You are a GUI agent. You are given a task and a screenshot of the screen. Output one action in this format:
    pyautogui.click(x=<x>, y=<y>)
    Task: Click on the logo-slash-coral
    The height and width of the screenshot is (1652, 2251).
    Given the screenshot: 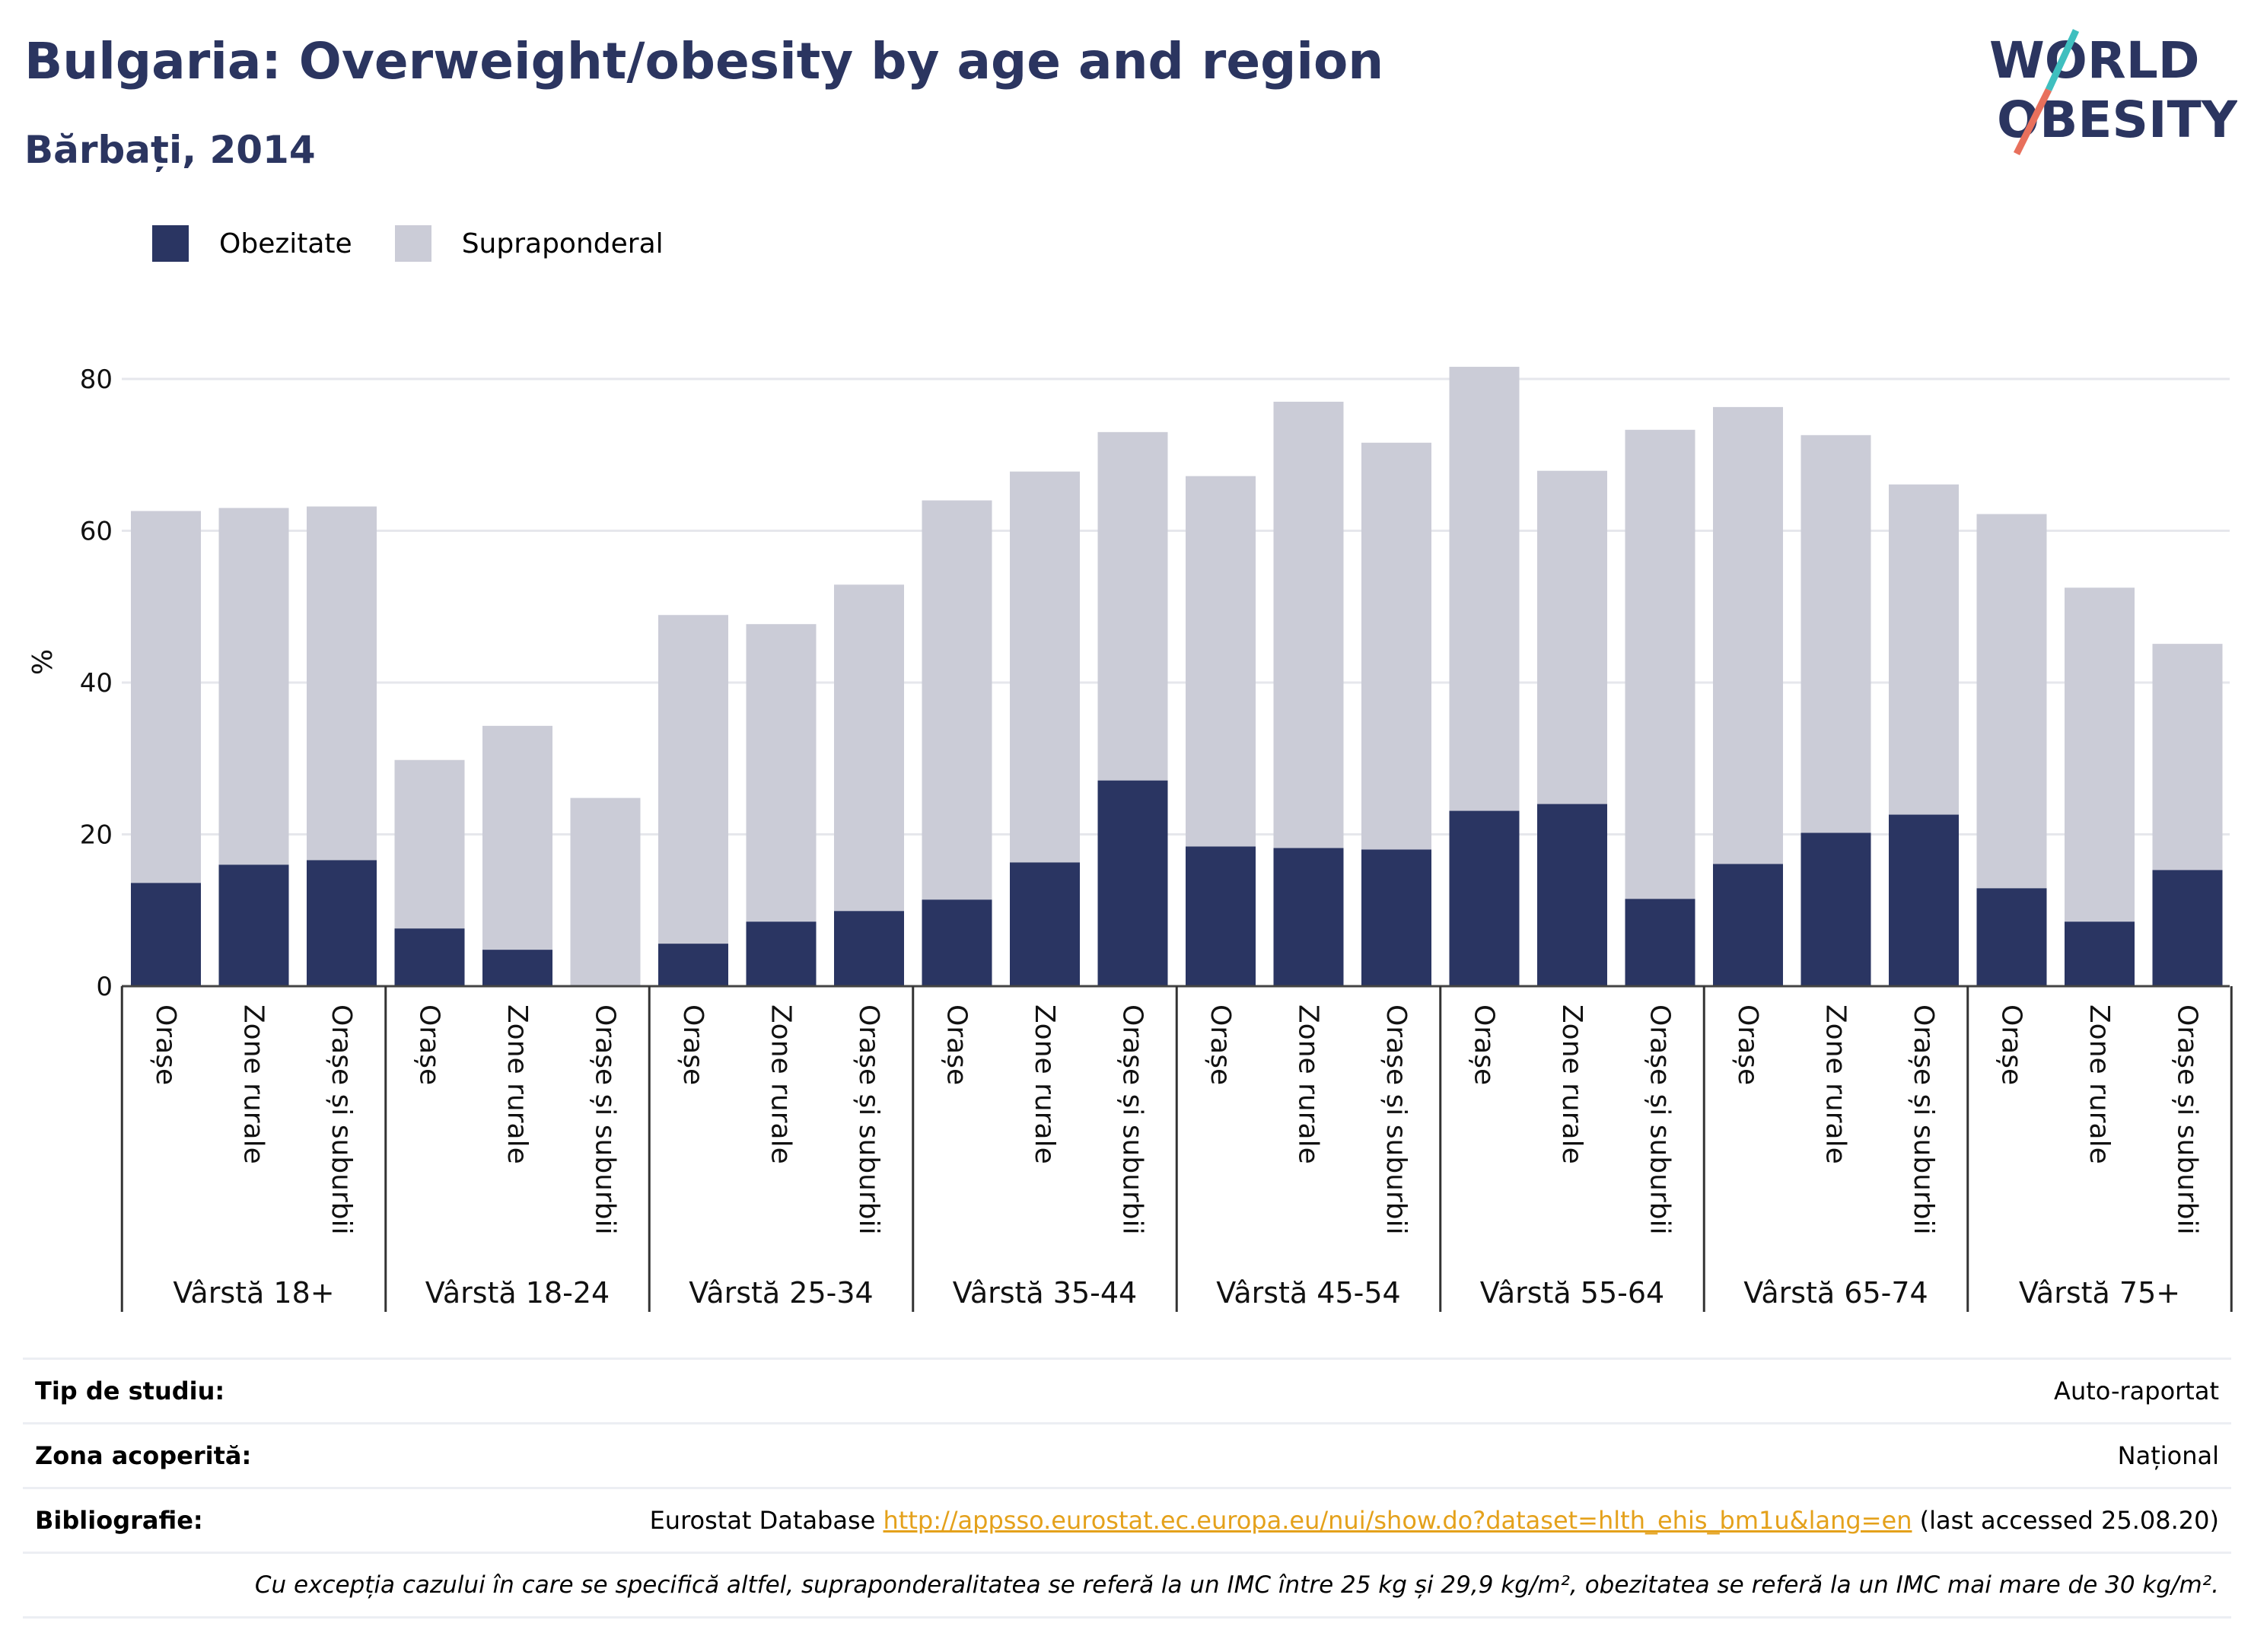 What is the action you would take?
    pyautogui.click(x=2032, y=122)
    